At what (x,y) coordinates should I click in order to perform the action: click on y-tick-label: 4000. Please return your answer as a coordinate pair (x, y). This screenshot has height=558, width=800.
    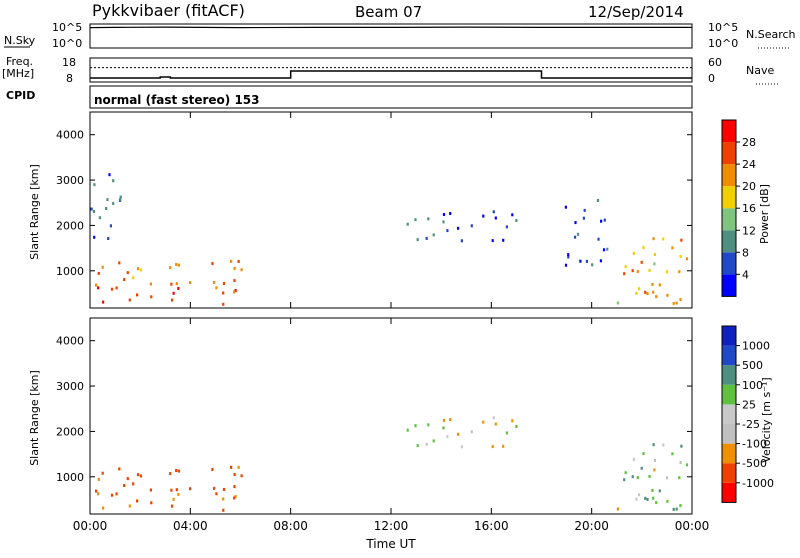
    Looking at the image, I should click on (70, 341).